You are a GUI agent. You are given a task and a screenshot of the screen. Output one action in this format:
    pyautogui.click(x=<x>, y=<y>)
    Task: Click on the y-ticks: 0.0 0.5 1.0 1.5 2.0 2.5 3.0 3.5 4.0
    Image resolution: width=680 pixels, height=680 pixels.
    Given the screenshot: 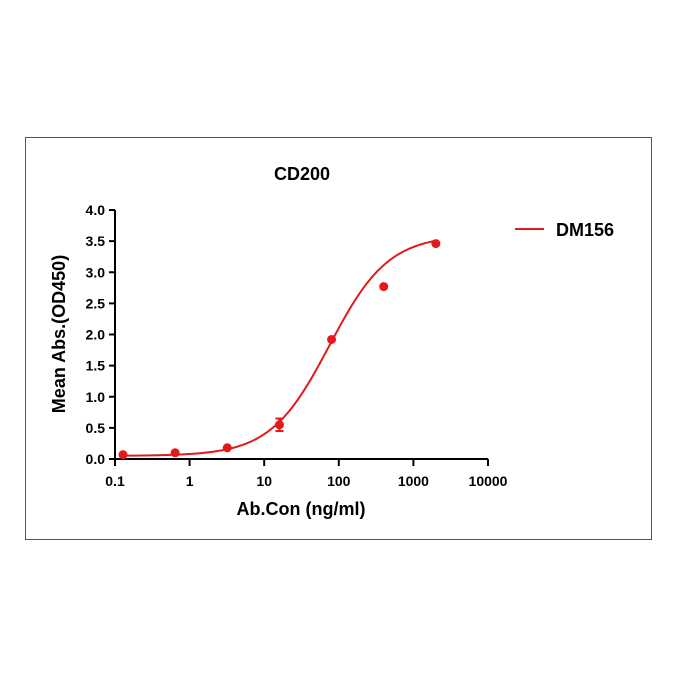 What is the action you would take?
    pyautogui.click(x=100, y=334)
    